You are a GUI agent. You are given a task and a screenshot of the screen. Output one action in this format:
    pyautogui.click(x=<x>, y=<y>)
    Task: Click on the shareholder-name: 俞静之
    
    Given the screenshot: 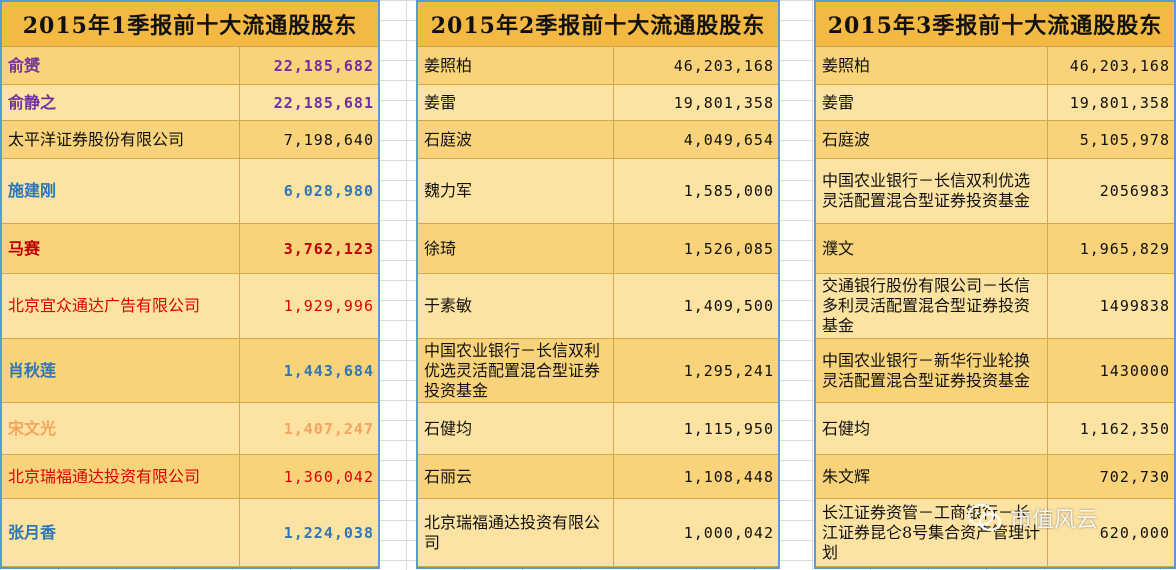 What is the action you would take?
    pyautogui.click(x=121, y=102)
    